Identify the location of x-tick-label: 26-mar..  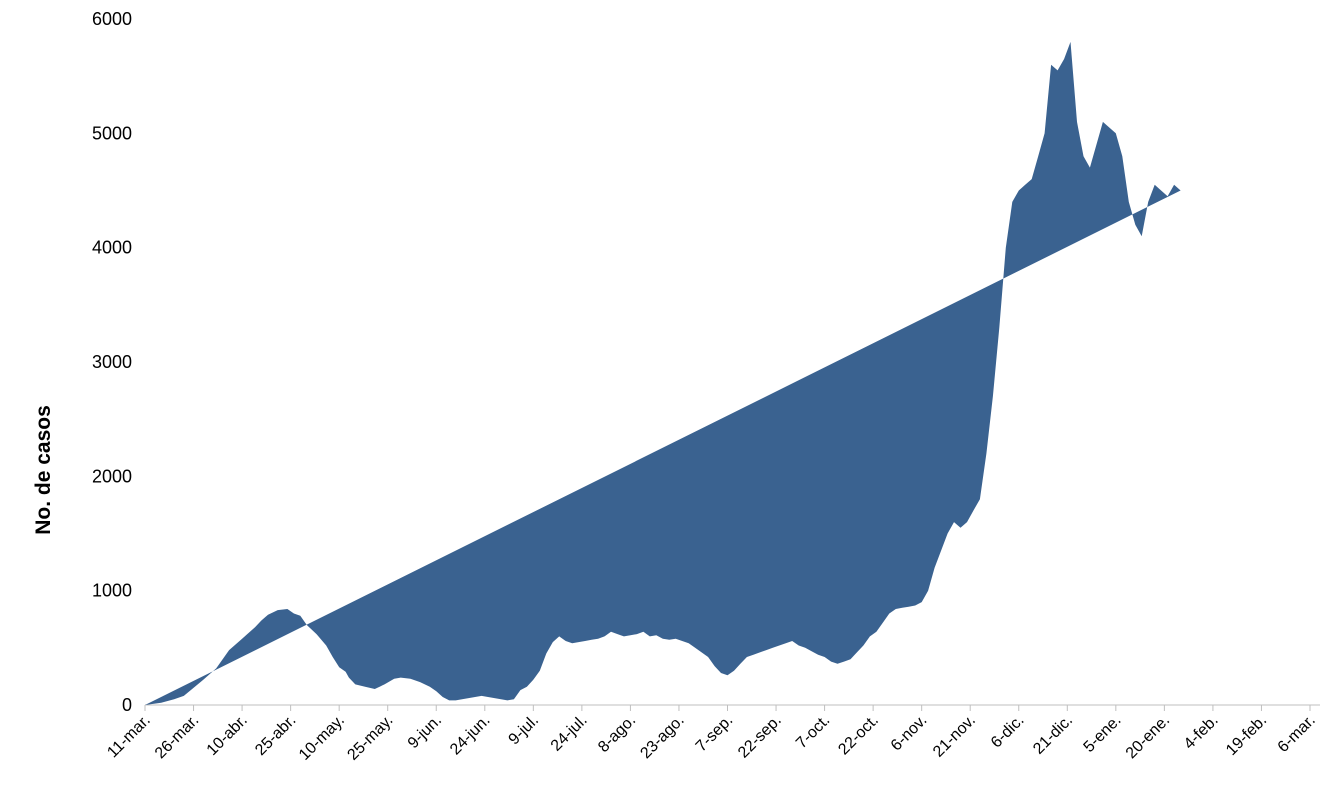
(177, 737).